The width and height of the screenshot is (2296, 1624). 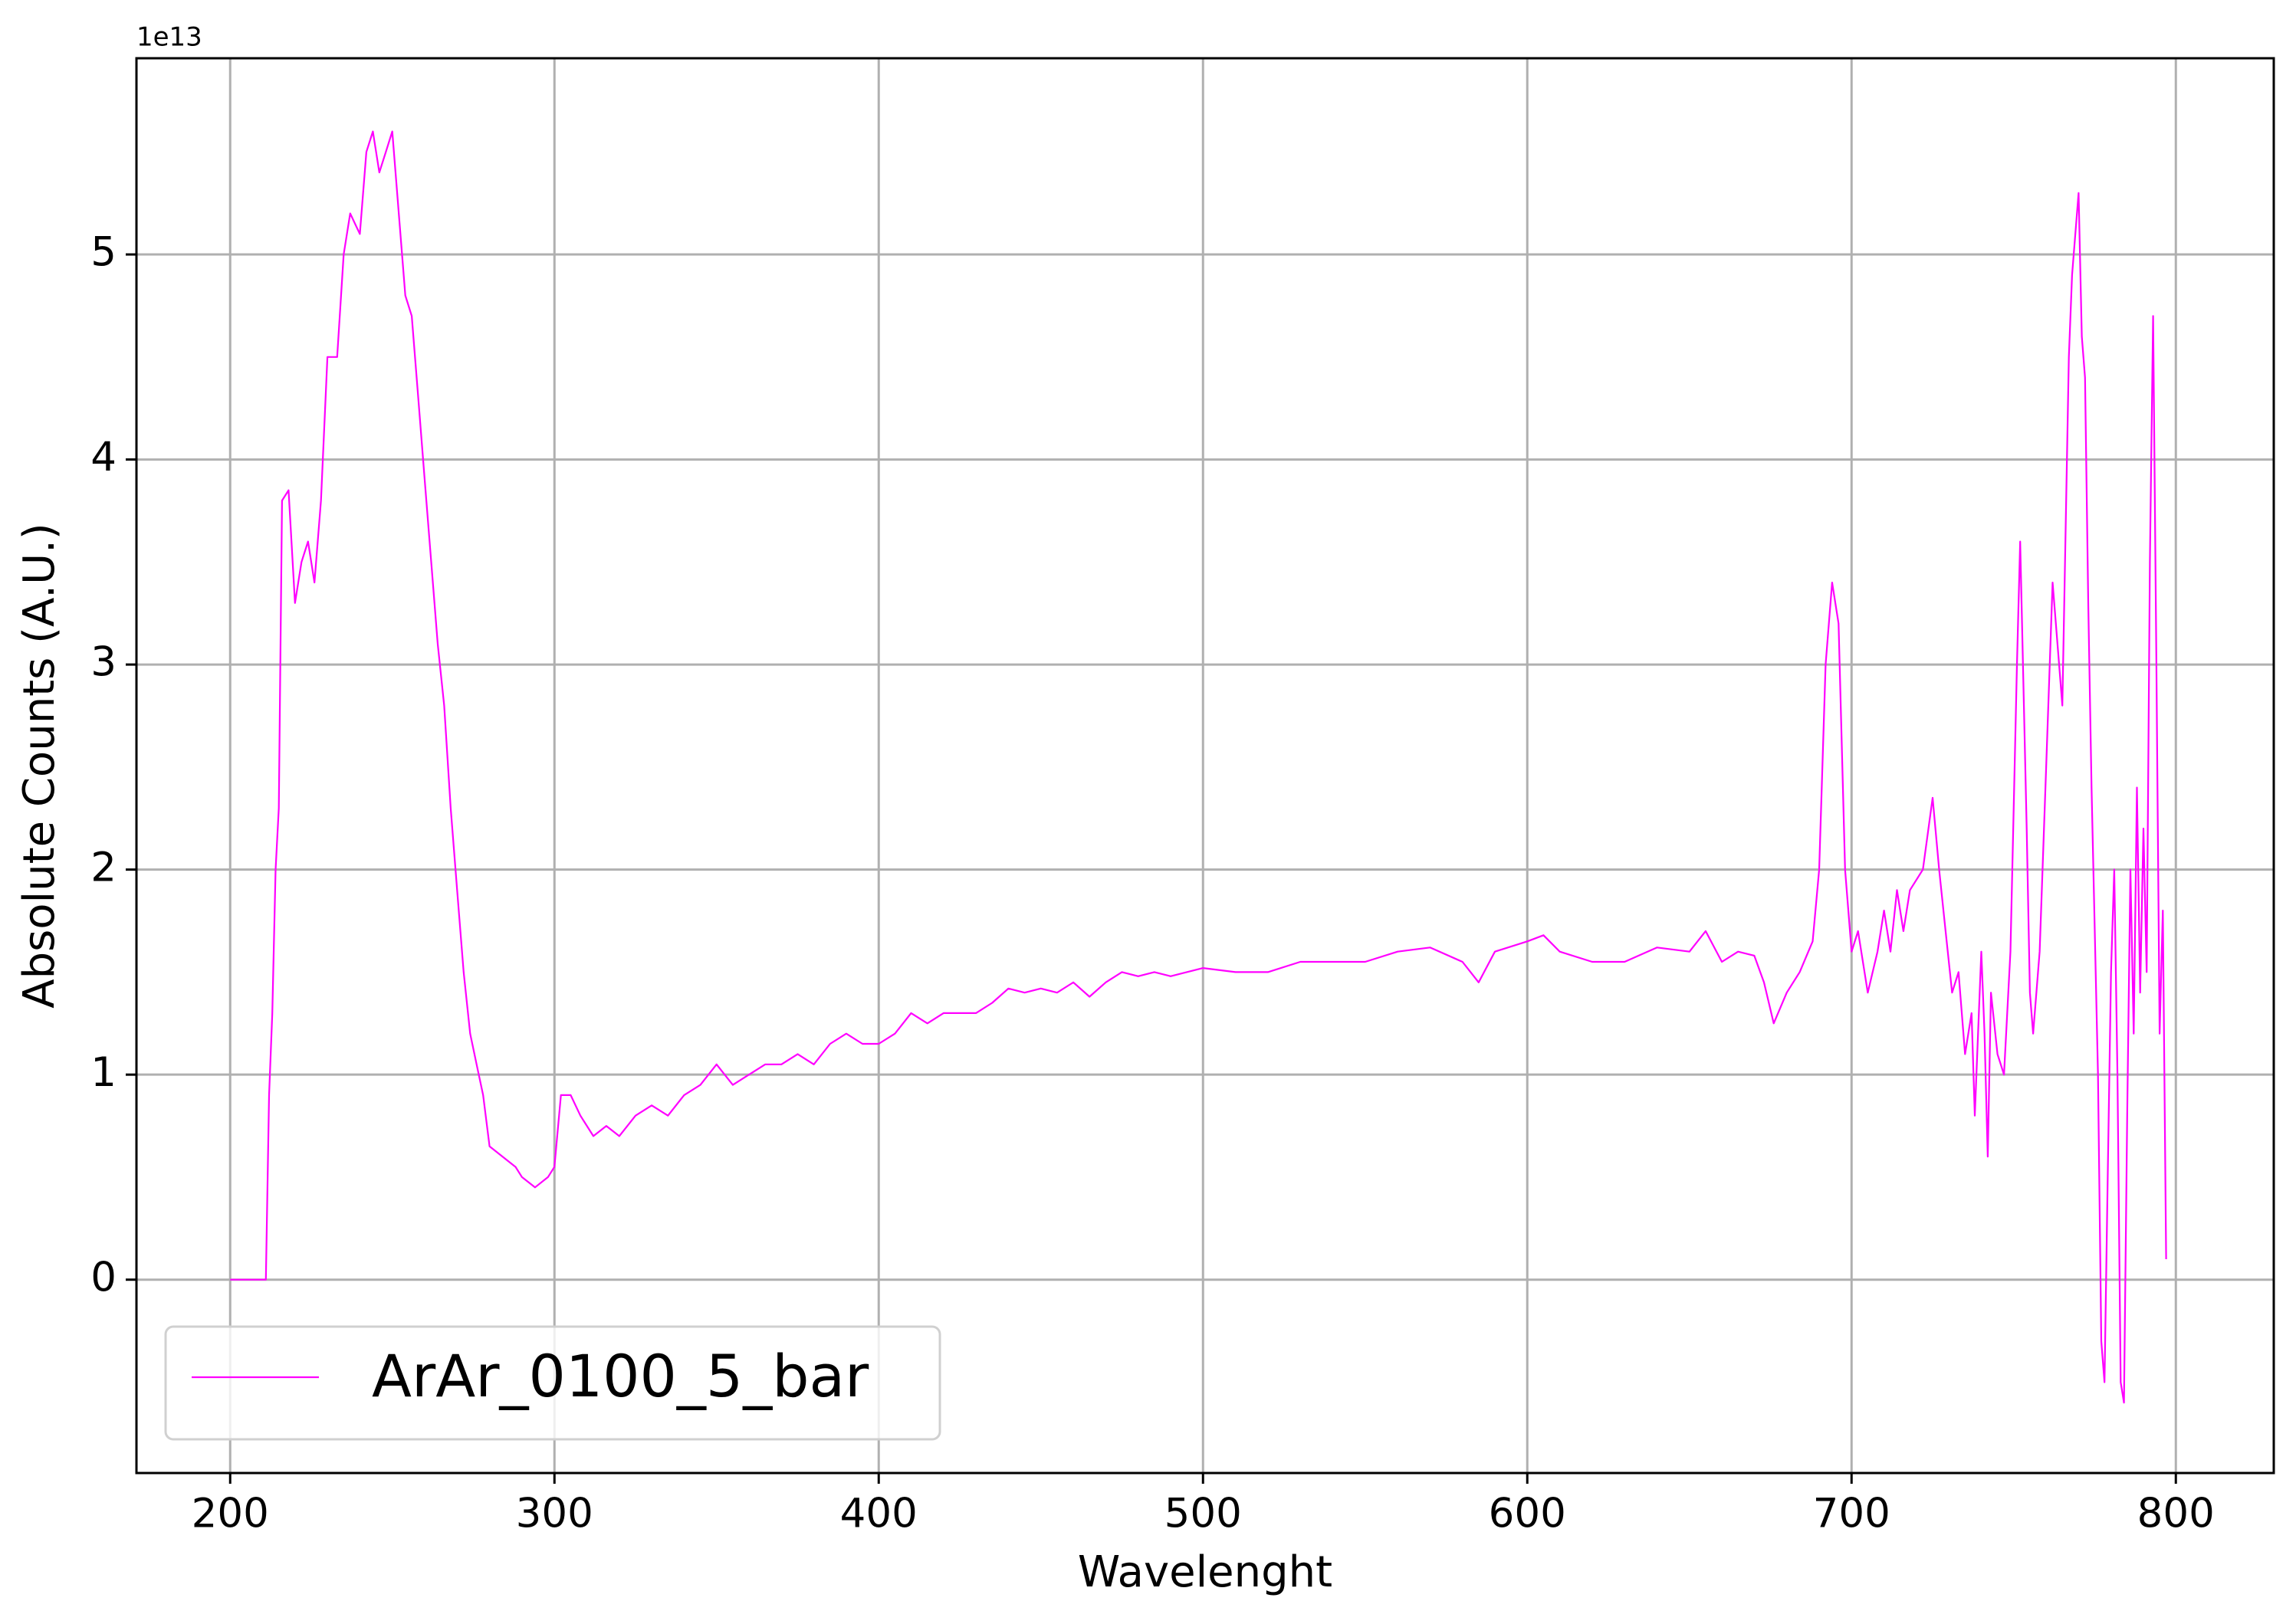 I want to click on x-axis-label: Wavelenght, so click(x=1205, y=1572).